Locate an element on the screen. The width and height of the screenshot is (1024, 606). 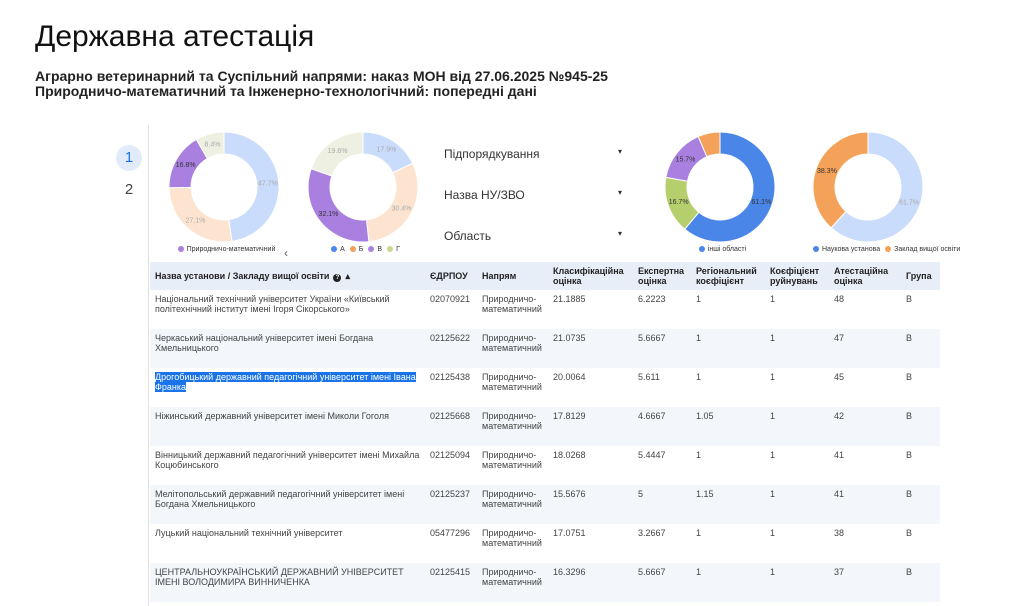
cell-text: 02070921 is located at coordinates (450, 299).